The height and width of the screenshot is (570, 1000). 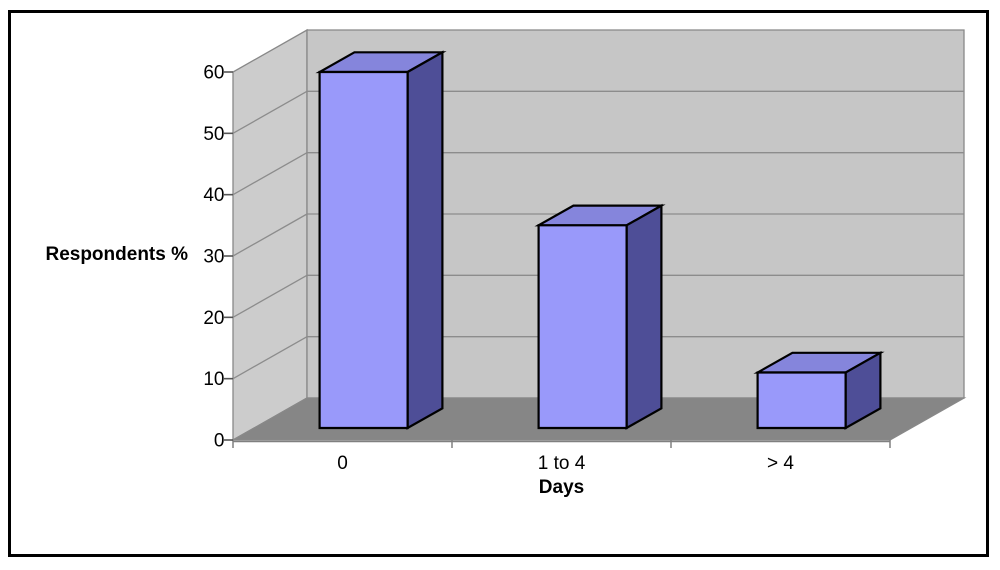 I want to click on y-tick-label: 30, so click(x=213, y=257).